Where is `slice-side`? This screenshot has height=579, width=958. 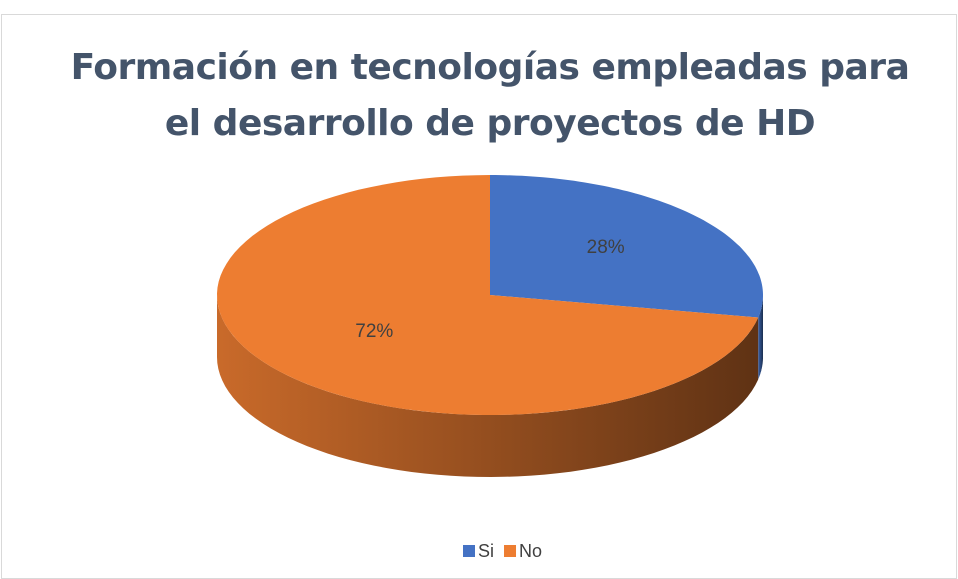
slice-side is located at coordinates (760, 337).